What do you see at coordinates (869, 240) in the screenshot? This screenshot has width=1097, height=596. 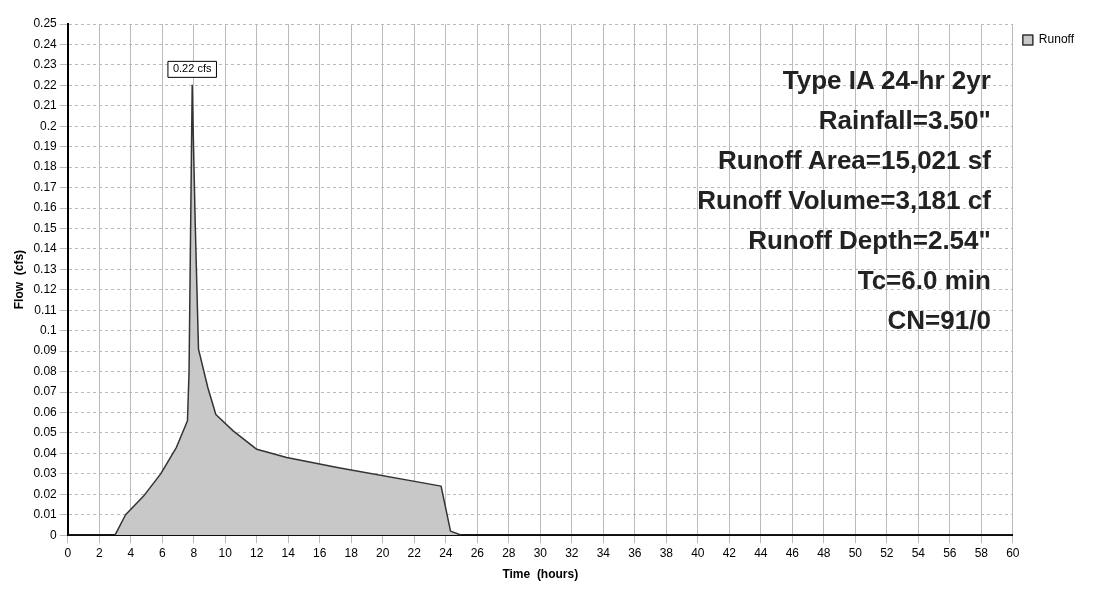 I see `annotation: Runoff Depth=2.54"` at bounding box center [869, 240].